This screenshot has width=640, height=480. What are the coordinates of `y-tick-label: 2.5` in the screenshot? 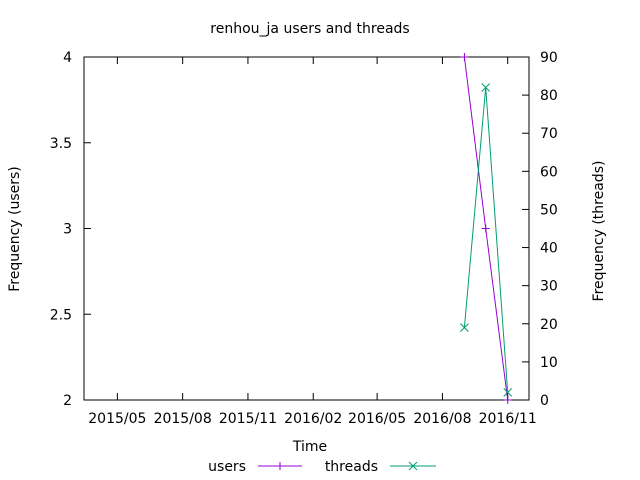 It's located at (61, 315).